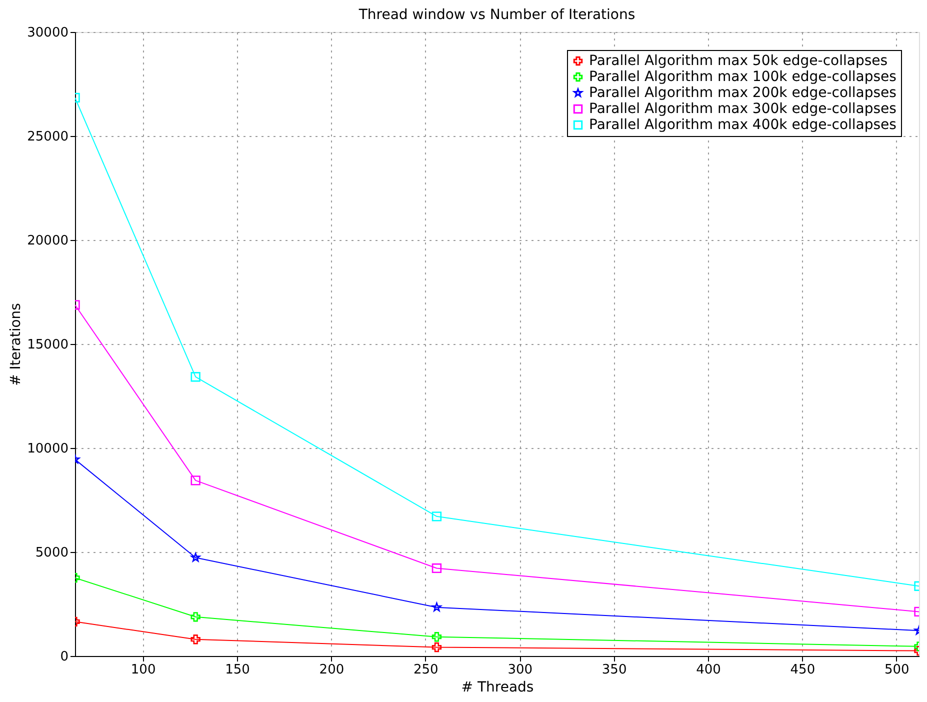 The width and height of the screenshot is (927, 702). Describe the element at coordinates (51, 553) in the screenshot. I see `y-tick-label: 5000` at that location.